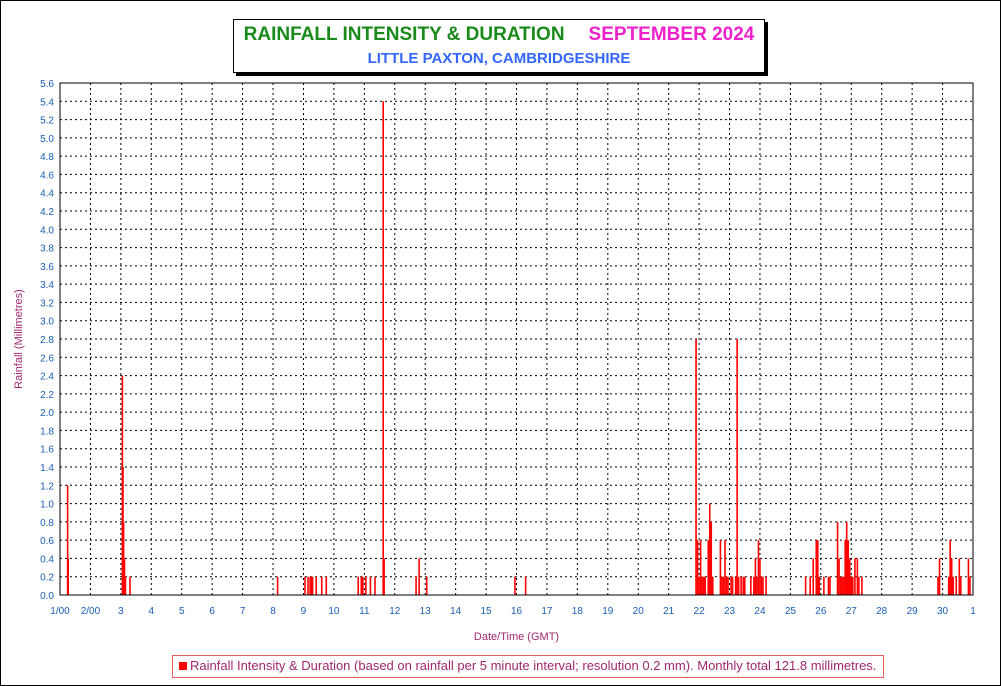 This screenshot has height=686, width=1001. I want to click on x-tick-label: 26, so click(821, 611).